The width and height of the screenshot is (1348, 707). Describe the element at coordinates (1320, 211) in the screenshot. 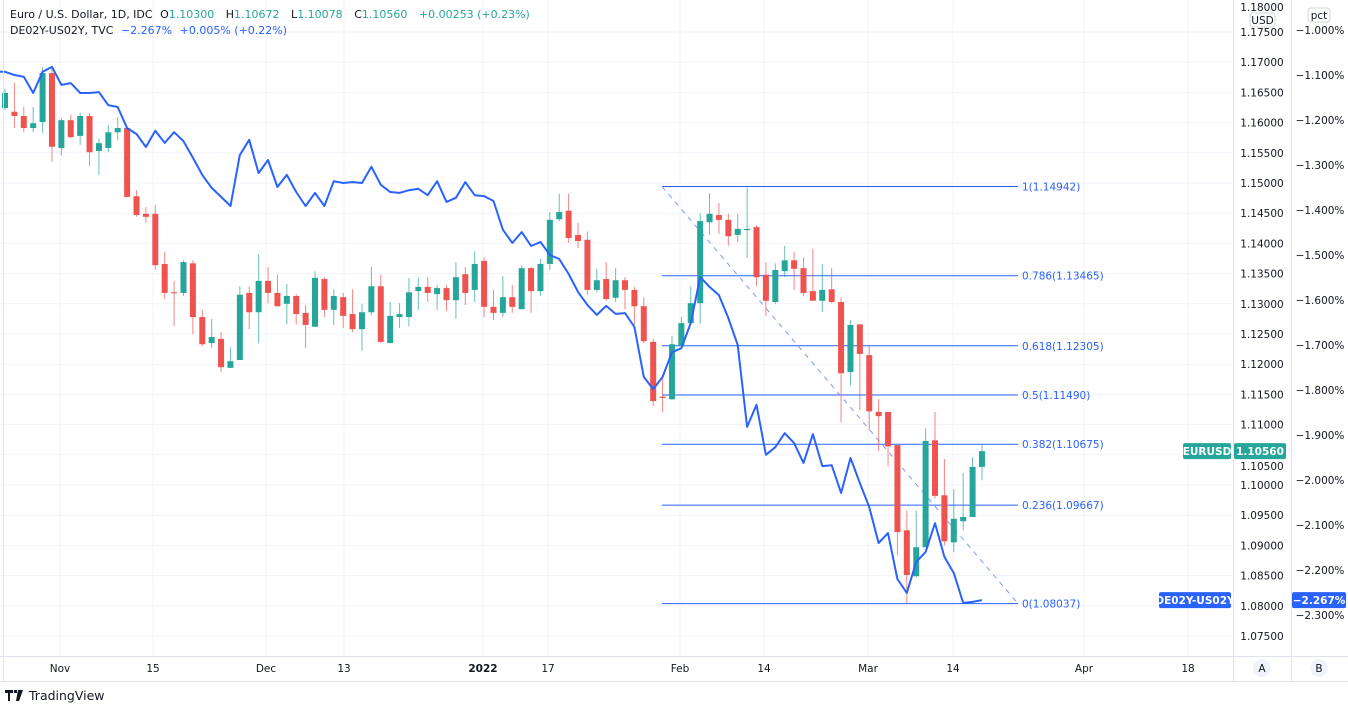

I see `pct-tick-label: −1.400%` at that location.